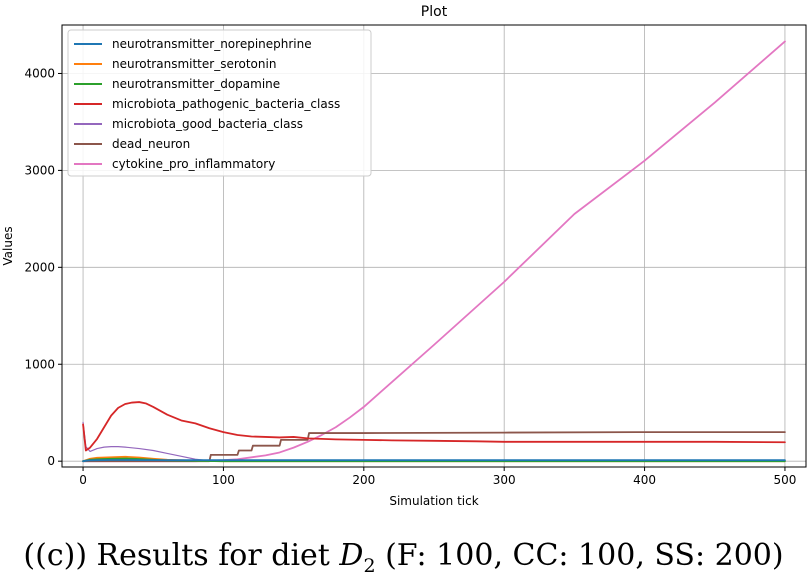  I want to click on x-axis-label: Simulation tick, so click(433, 501).